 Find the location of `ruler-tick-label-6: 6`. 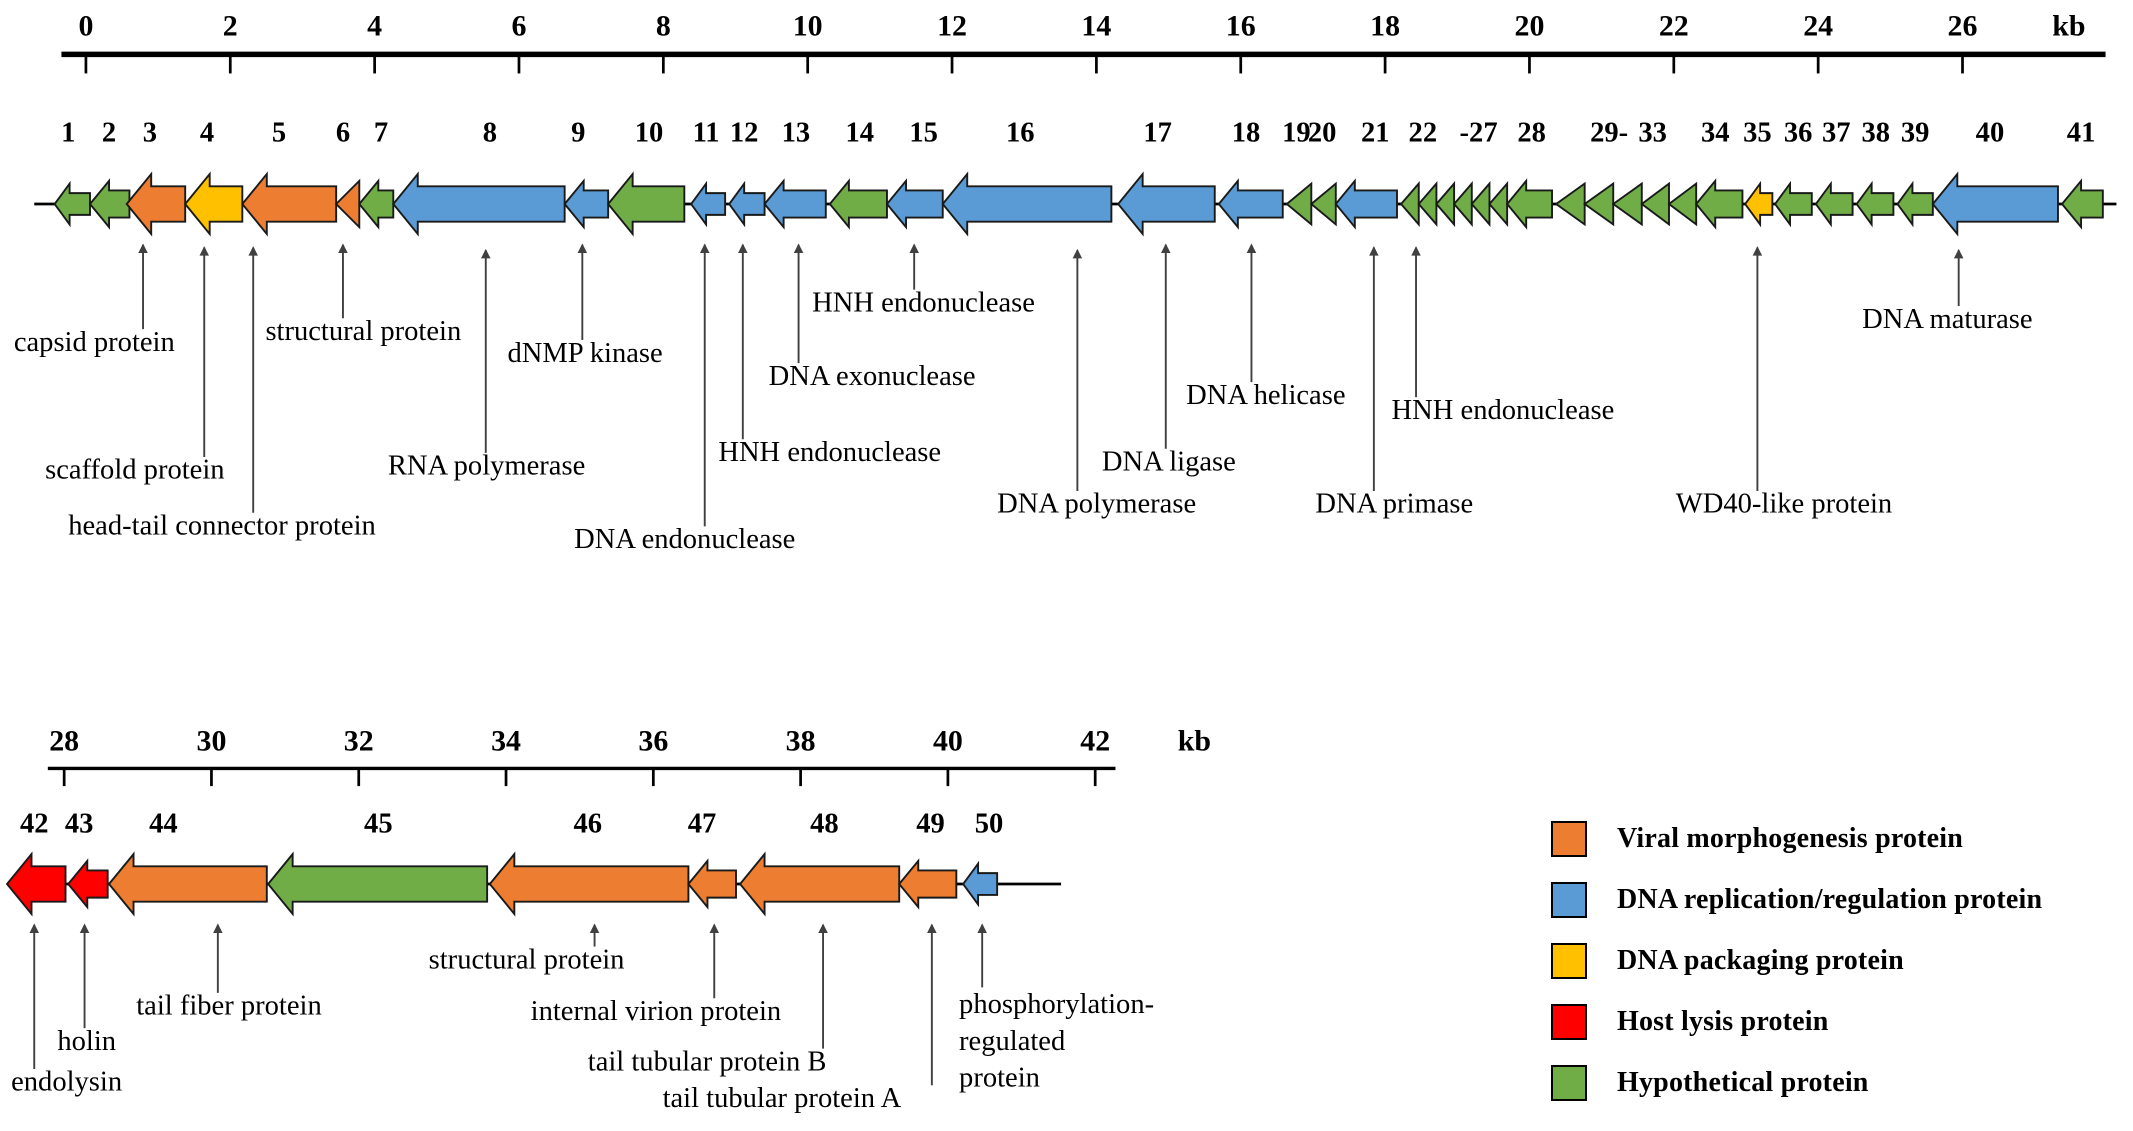

ruler-tick-label-6: 6 is located at coordinates (519, 25).